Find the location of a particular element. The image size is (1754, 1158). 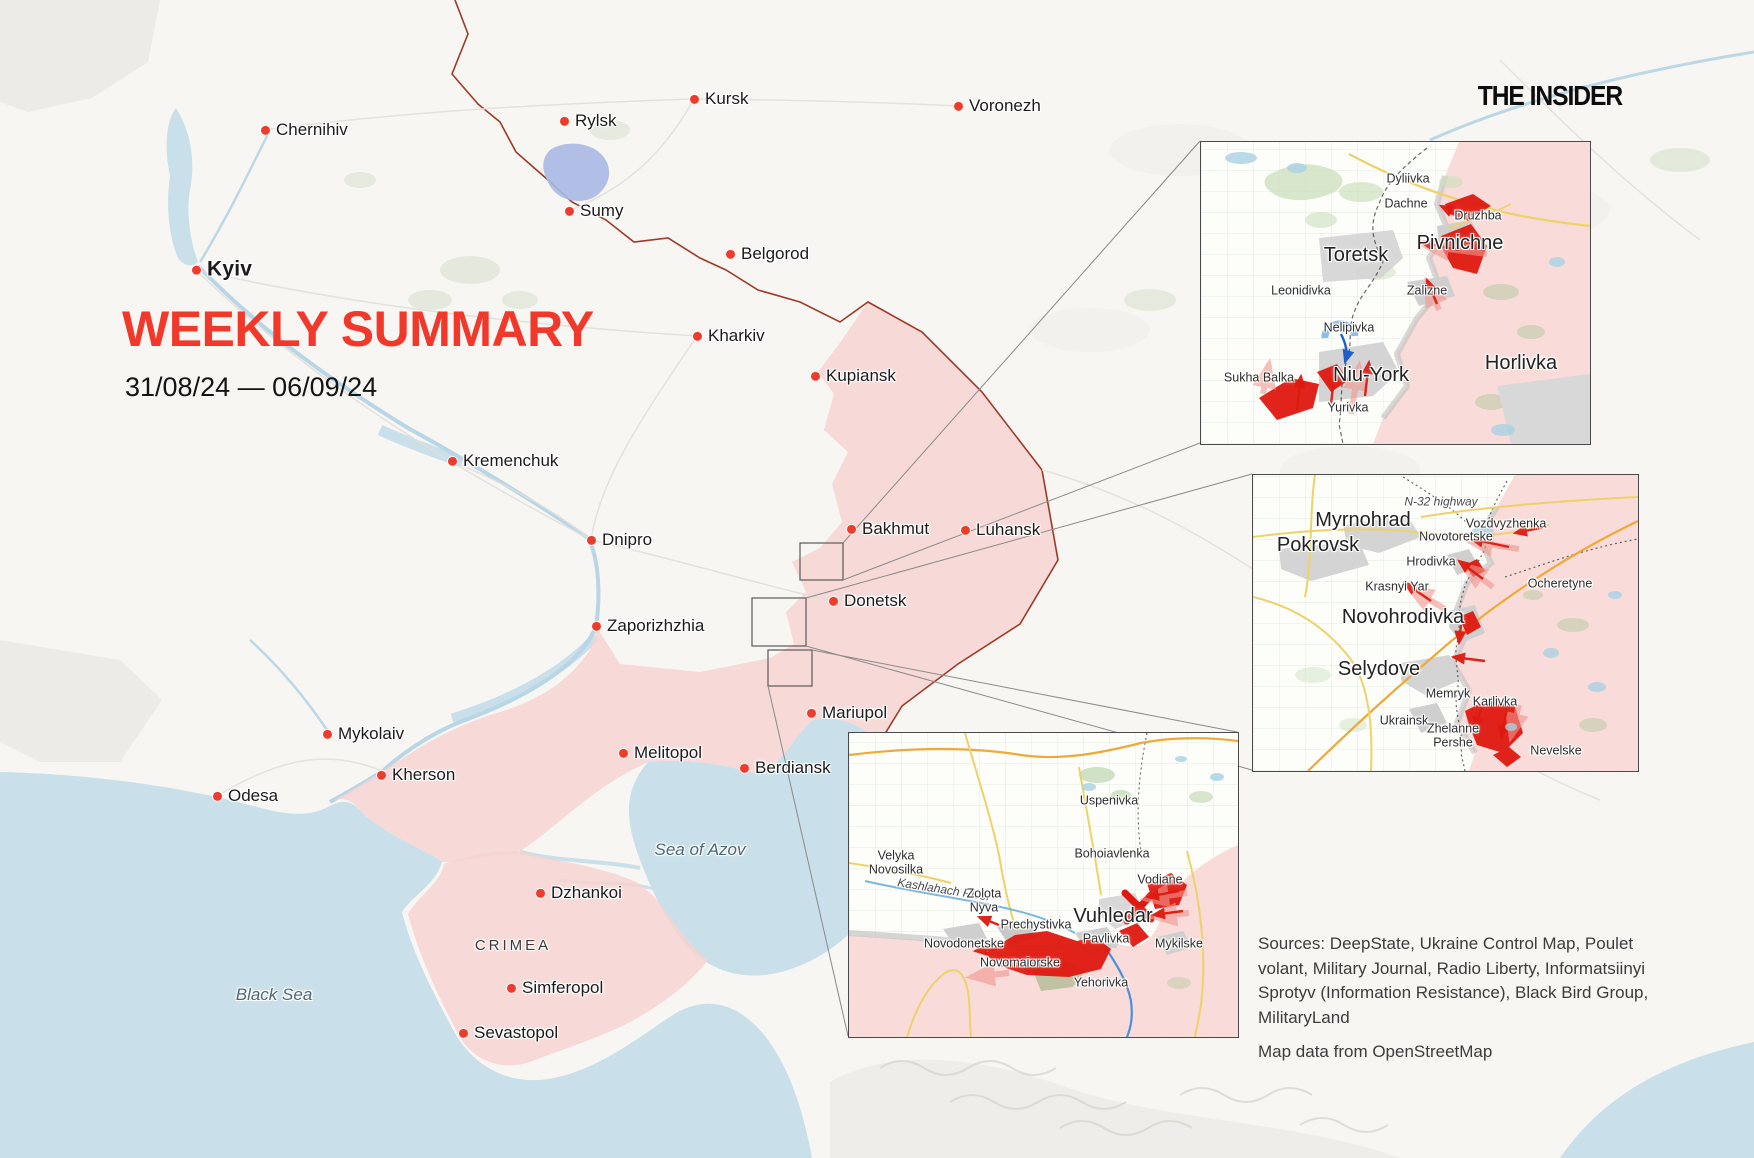

map-label-velyka-novosilka: Velyka Novosilka is located at coordinates (896, 862).